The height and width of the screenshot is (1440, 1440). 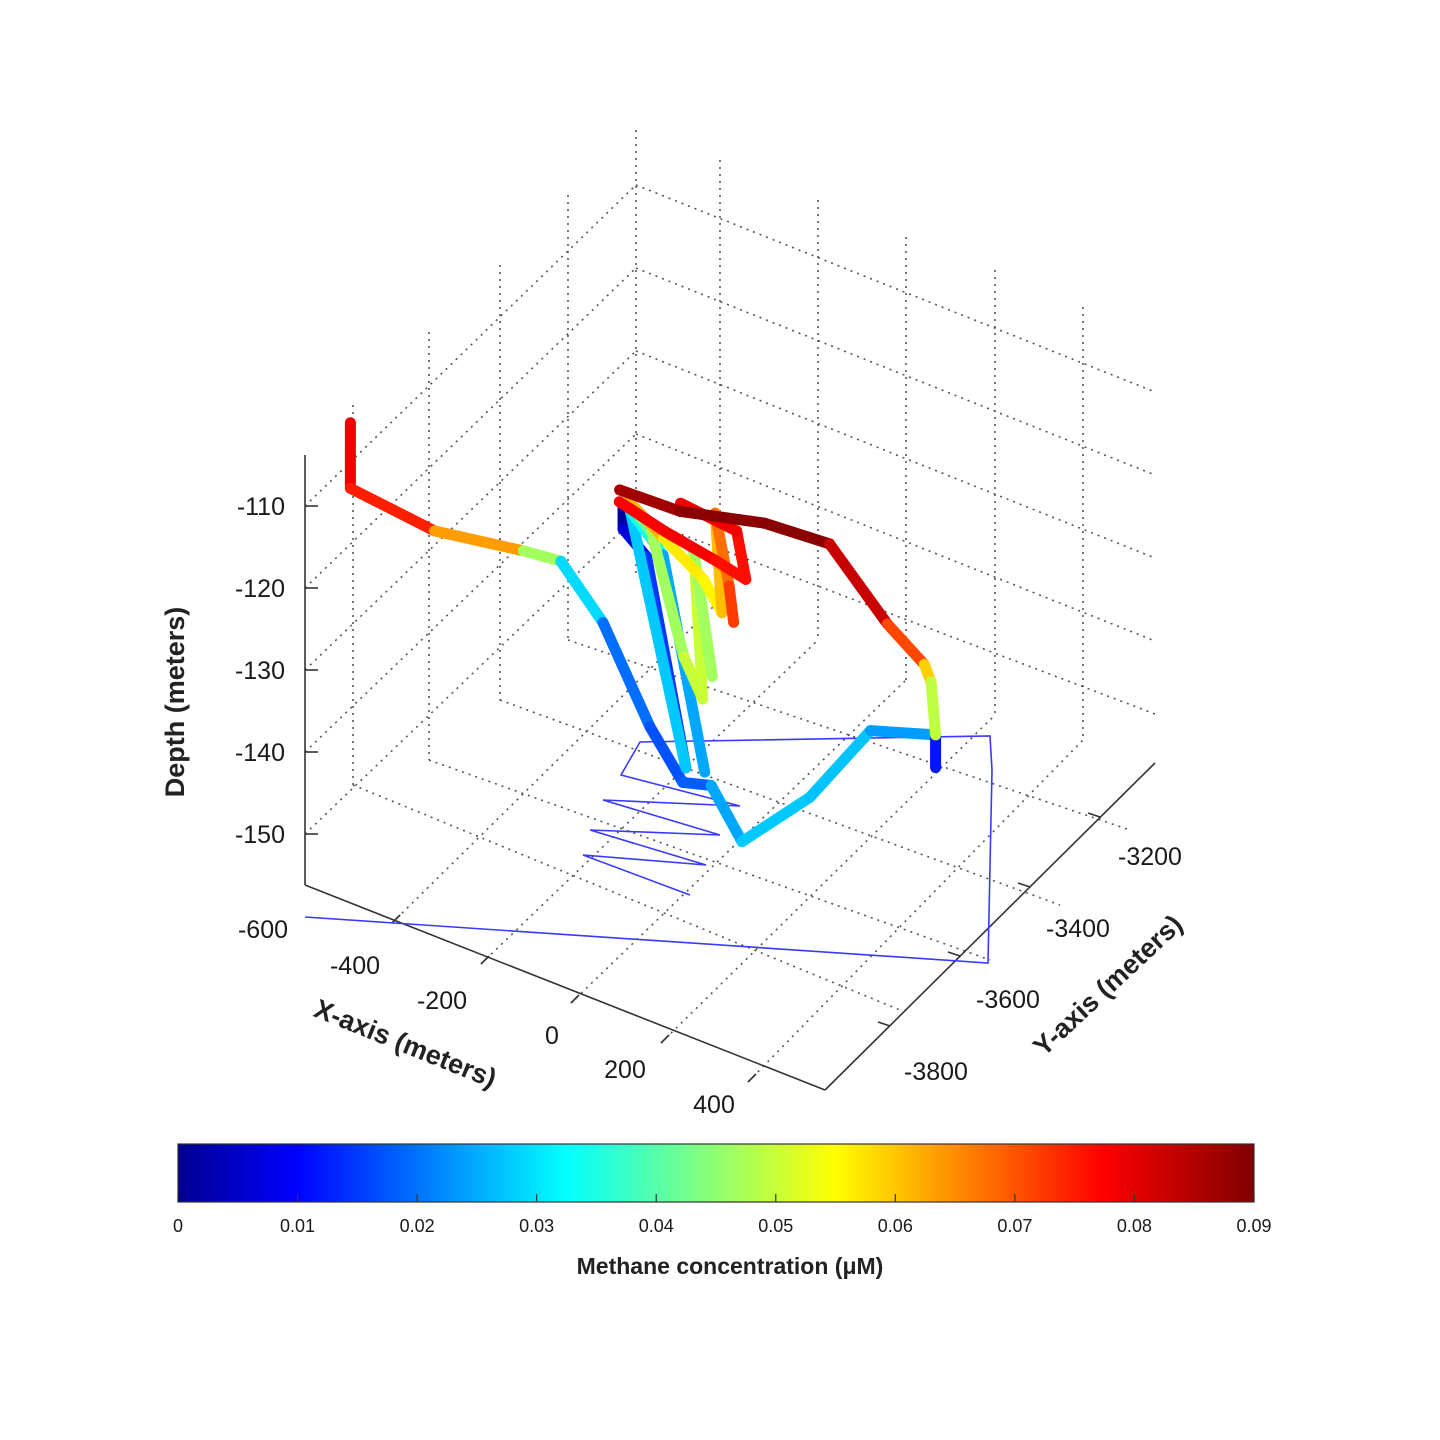 What do you see at coordinates (260, 753) in the screenshot?
I see `z-tick-label: -140` at bounding box center [260, 753].